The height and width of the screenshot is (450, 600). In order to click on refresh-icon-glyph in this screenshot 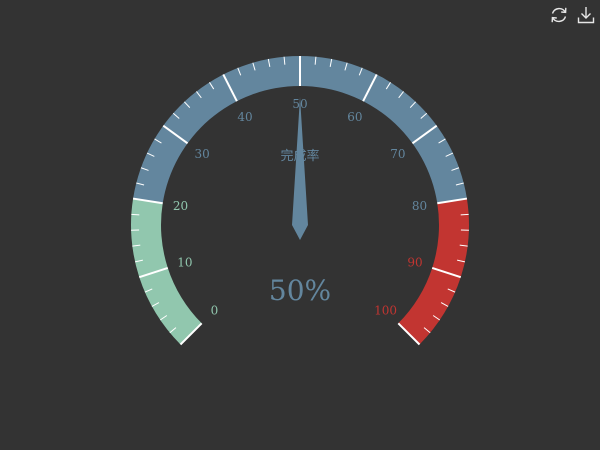, I will do `click(559, 15)`.